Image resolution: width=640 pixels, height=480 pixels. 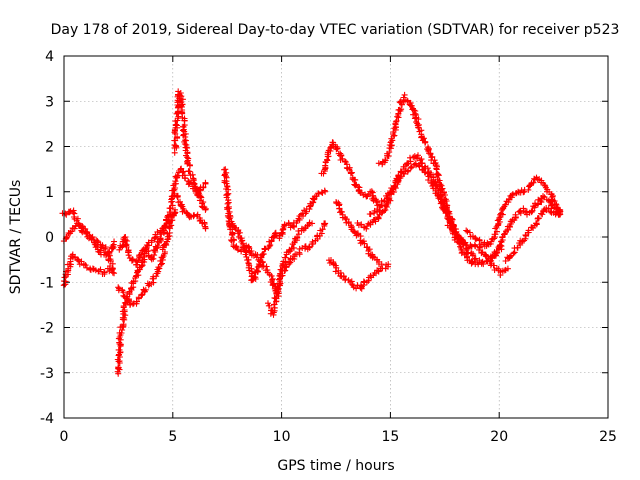 I want to click on x-tick-label: 25, so click(x=608, y=437).